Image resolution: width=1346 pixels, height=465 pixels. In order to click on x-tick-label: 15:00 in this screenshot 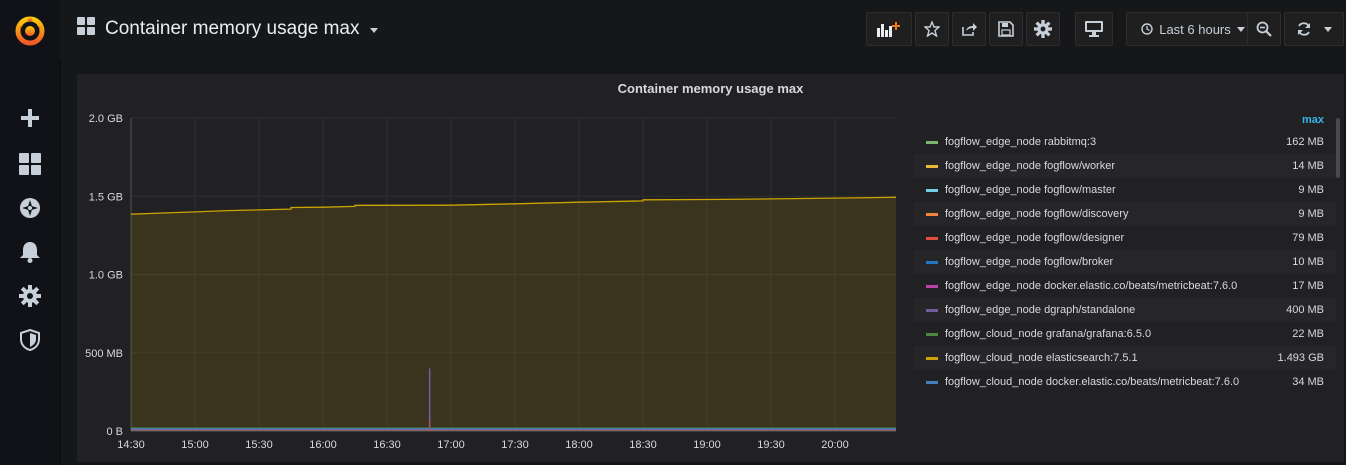, I will do `click(195, 445)`.